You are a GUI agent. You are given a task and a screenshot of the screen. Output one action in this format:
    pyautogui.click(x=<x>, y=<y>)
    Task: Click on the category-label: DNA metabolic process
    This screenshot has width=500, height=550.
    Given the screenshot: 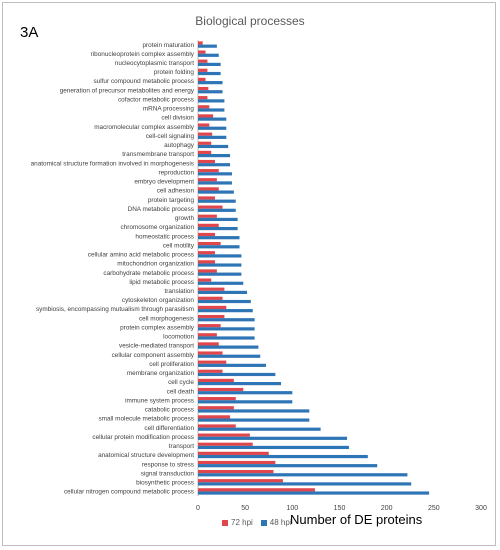 What is the action you would take?
    pyautogui.click(x=161, y=209)
    